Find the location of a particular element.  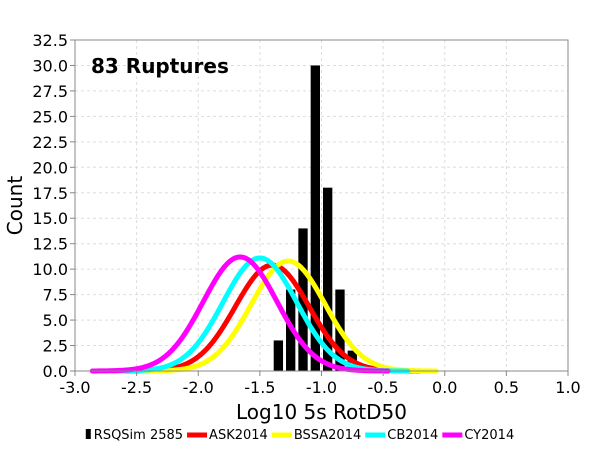

legend-item: RSQSim 2585 is located at coordinates (134, 435).